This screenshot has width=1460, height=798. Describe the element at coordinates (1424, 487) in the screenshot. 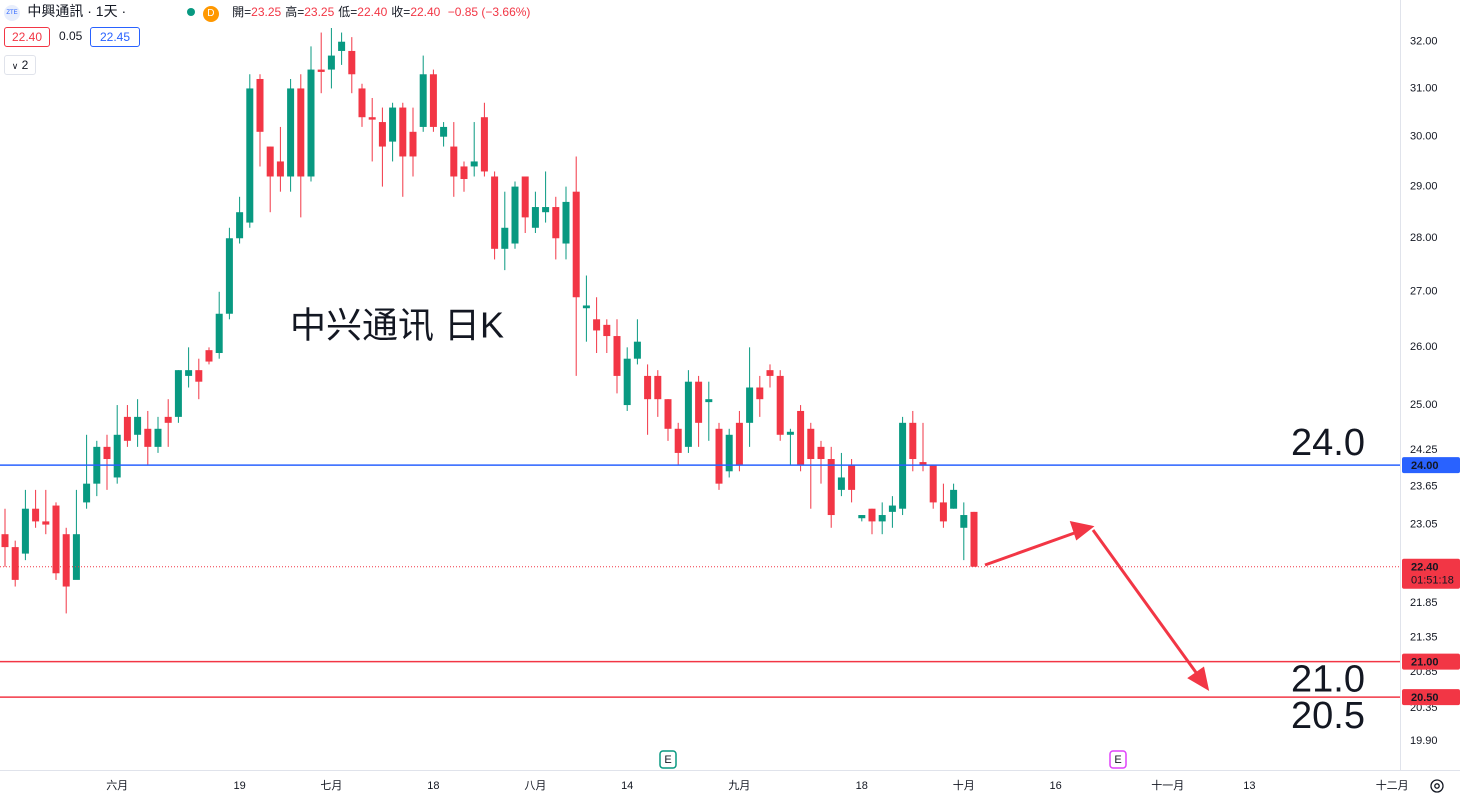

I see `y-tick-label: 23.65` at that location.